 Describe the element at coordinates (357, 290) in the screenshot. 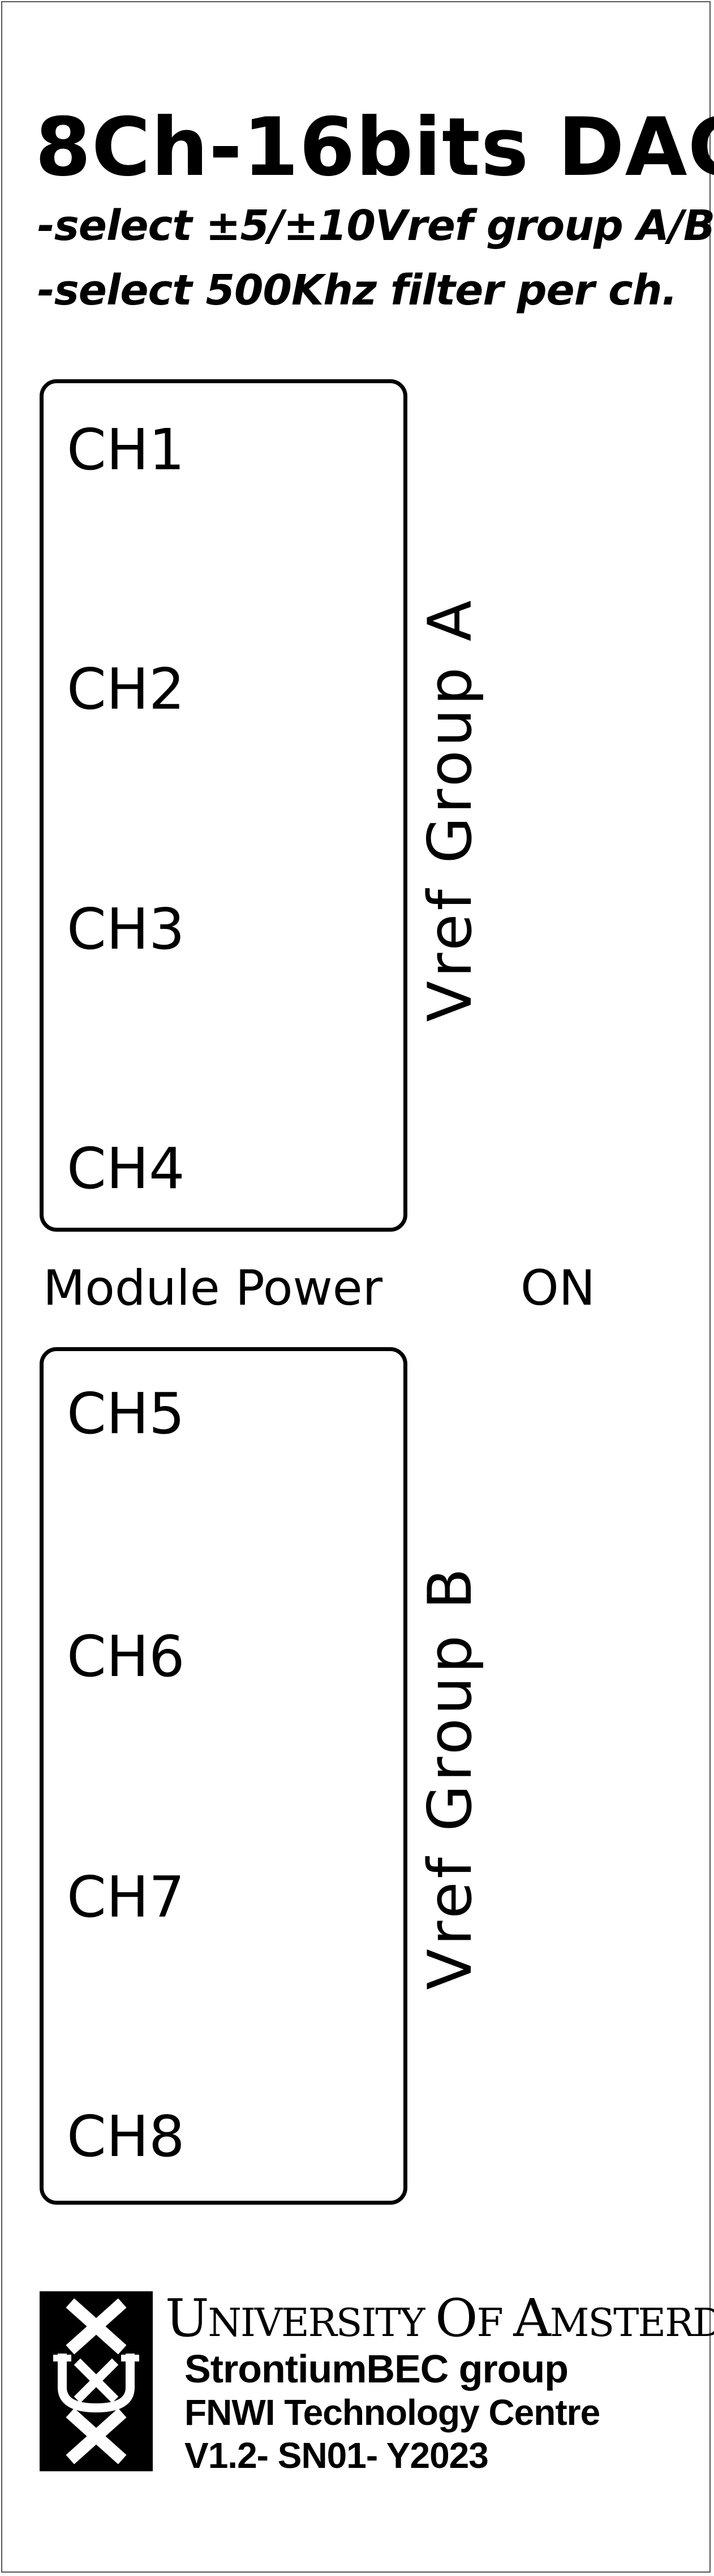

I see `panel-subtitle-line-2: -select 500Khz filter per ch.` at that location.